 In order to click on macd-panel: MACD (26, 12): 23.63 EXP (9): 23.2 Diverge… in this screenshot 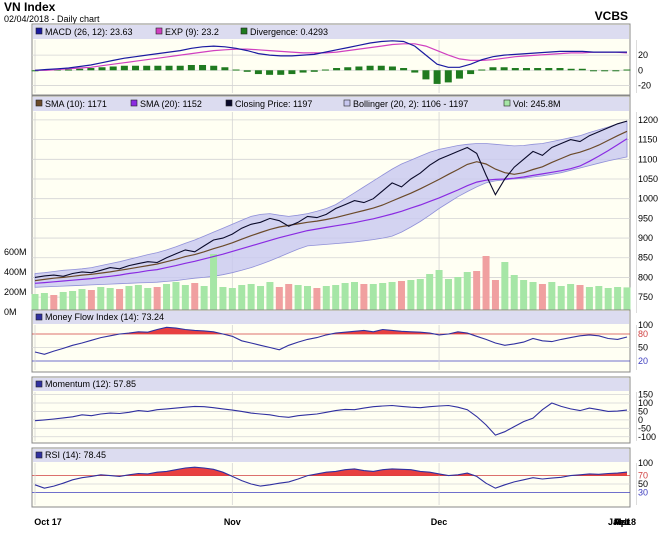, I will do `click(341, 59)`.